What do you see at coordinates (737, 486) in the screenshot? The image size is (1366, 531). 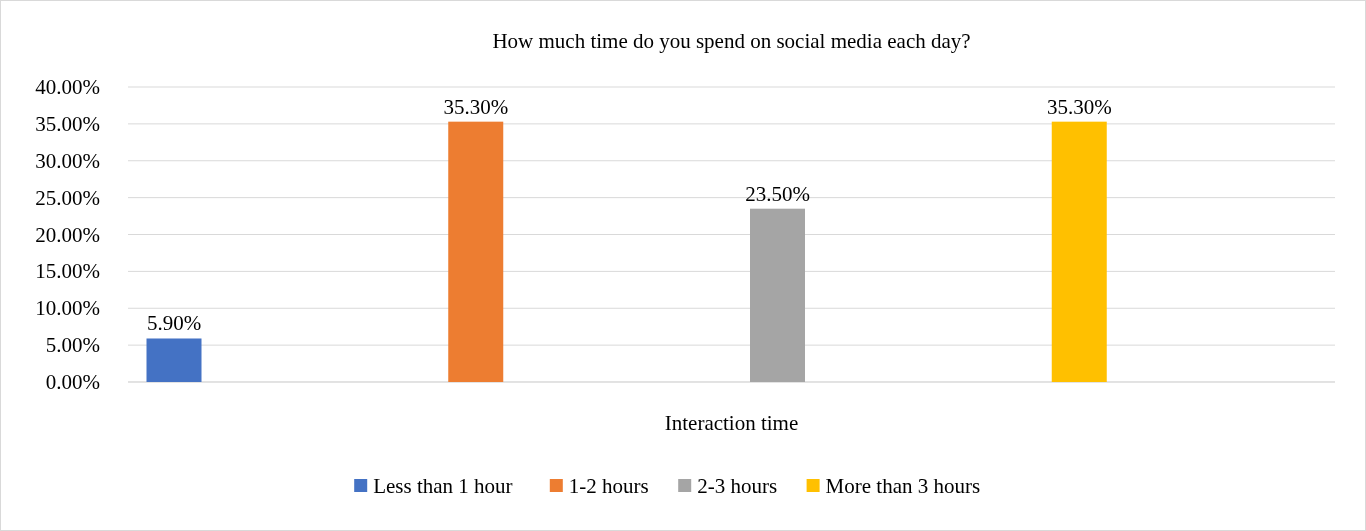 I see `legend-label: 2-3 hours` at bounding box center [737, 486].